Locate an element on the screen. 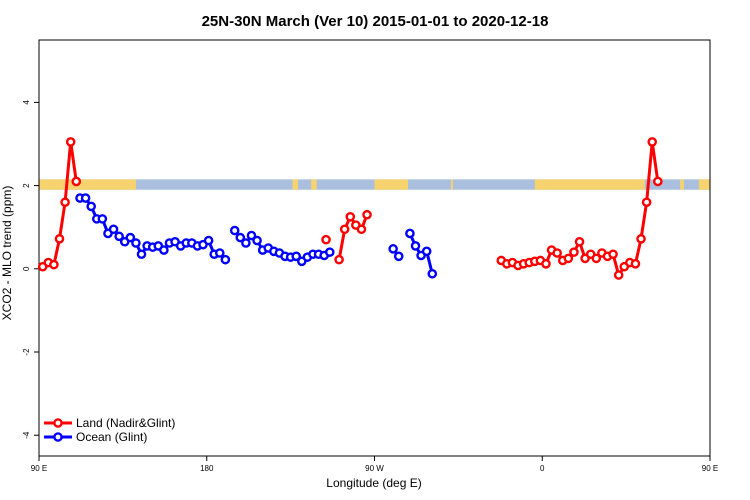  legend: Land (Nadir&Glint)Ocean (Glint) is located at coordinates (109, 430).